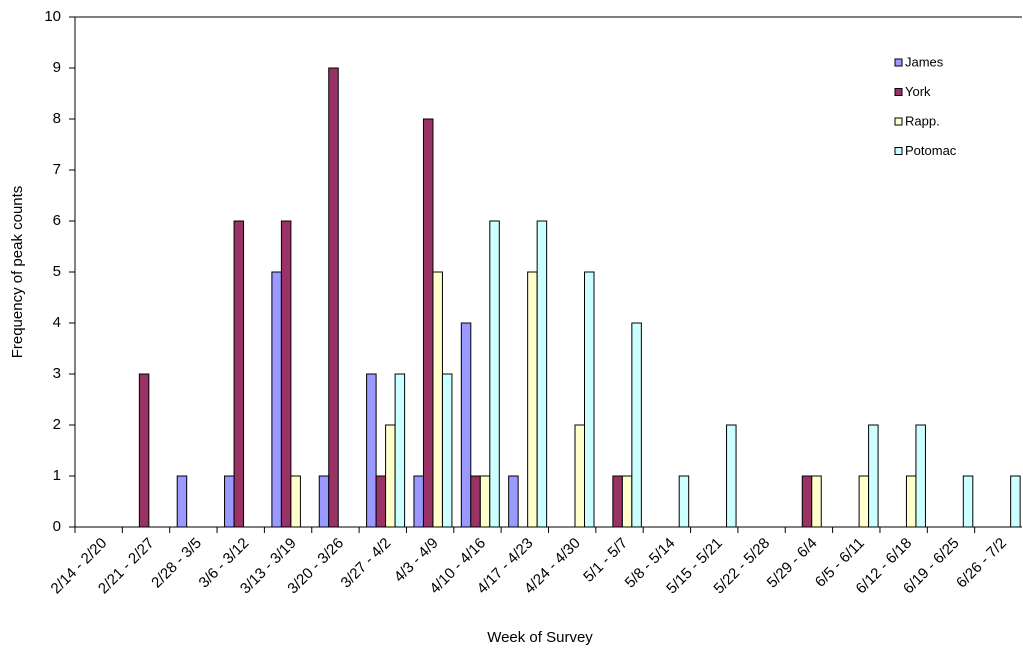 The width and height of the screenshot is (1023, 651). Describe the element at coordinates (540, 637) in the screenshot. I see `x-axis-label: Week of Survey` at that location.